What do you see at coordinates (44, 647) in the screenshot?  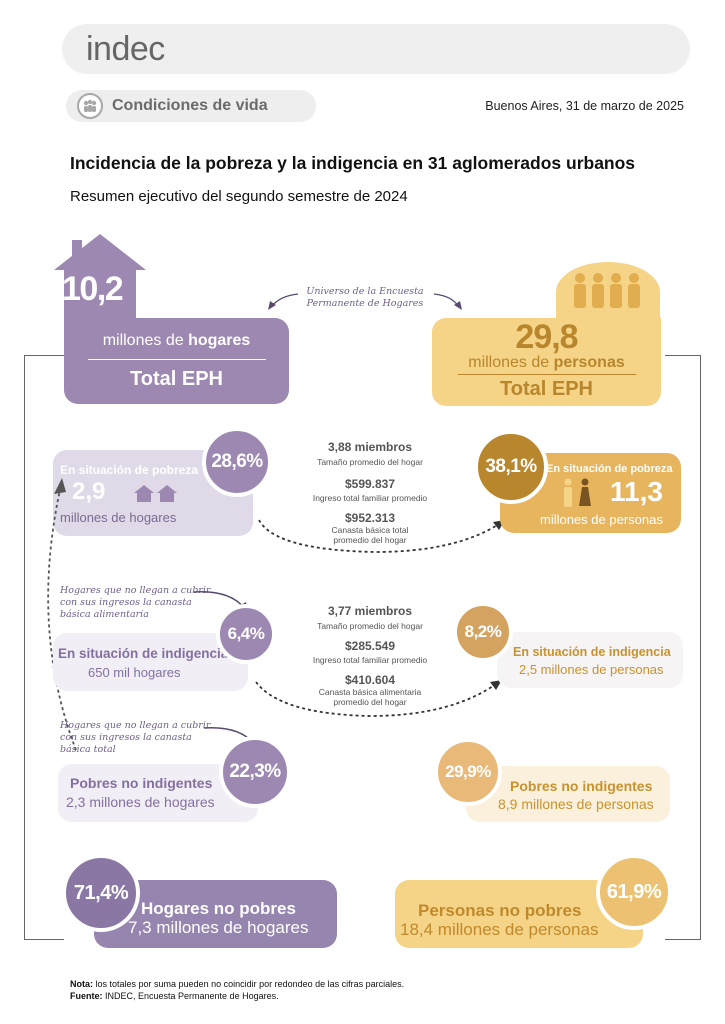 I see `left-bracket` at bounding box center [44, 647].